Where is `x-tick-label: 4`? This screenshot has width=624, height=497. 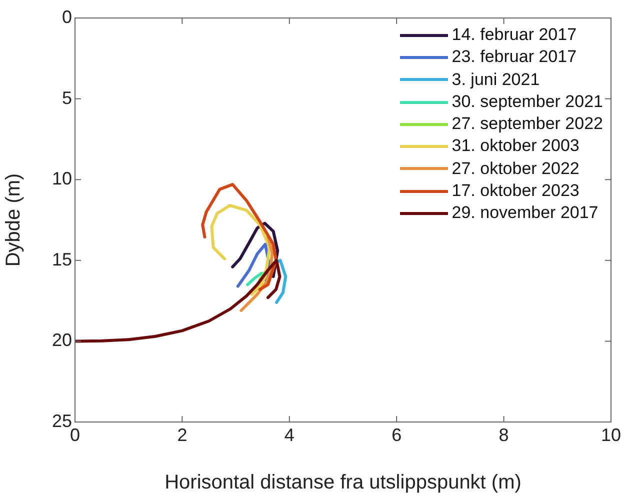 x-tick-label: 4 is located at coordinates (289, 434).